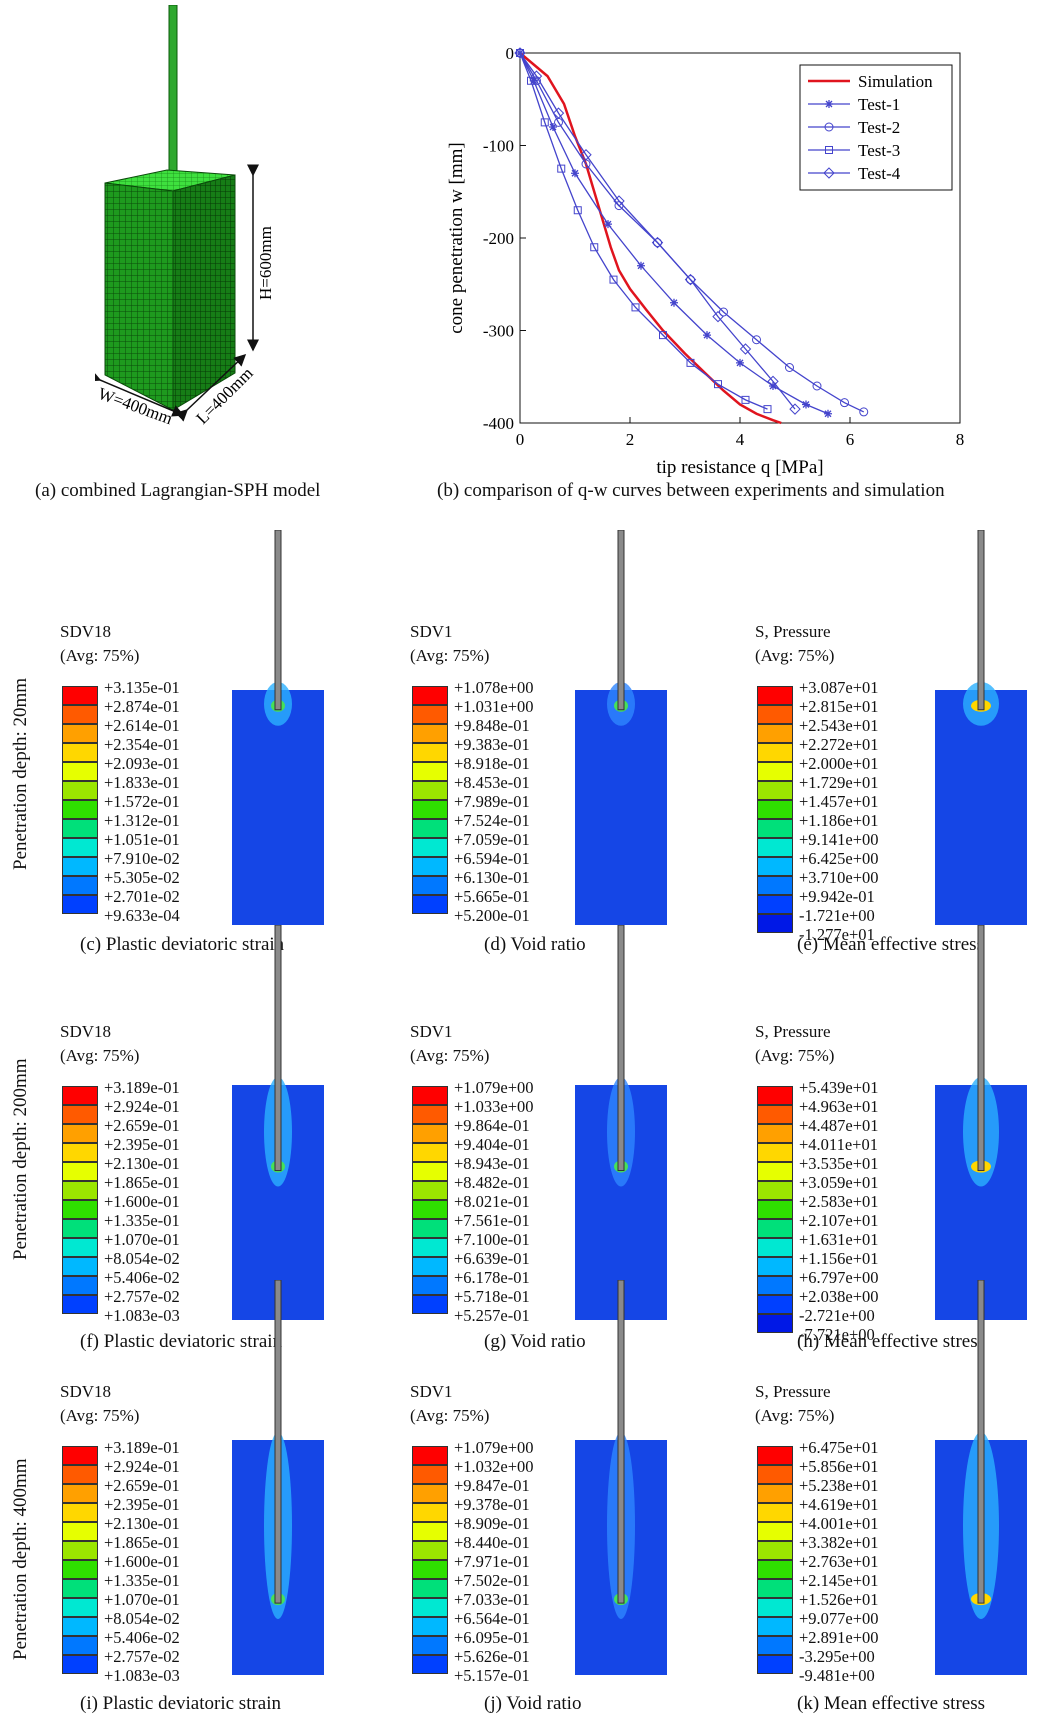  What do you see at coordinates (492, 1144) in the screenshot?
I see `legend-value: +9.404e-01` at bounding box center [492, 1144].